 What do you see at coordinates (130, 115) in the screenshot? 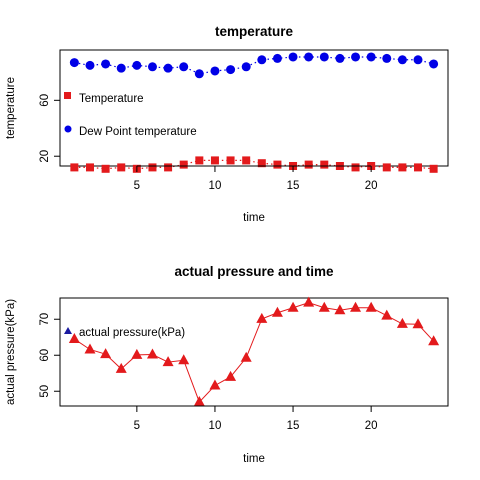
I see `chart-legend: Temperature Dew Point temperature` at bounding box center [130, 115].